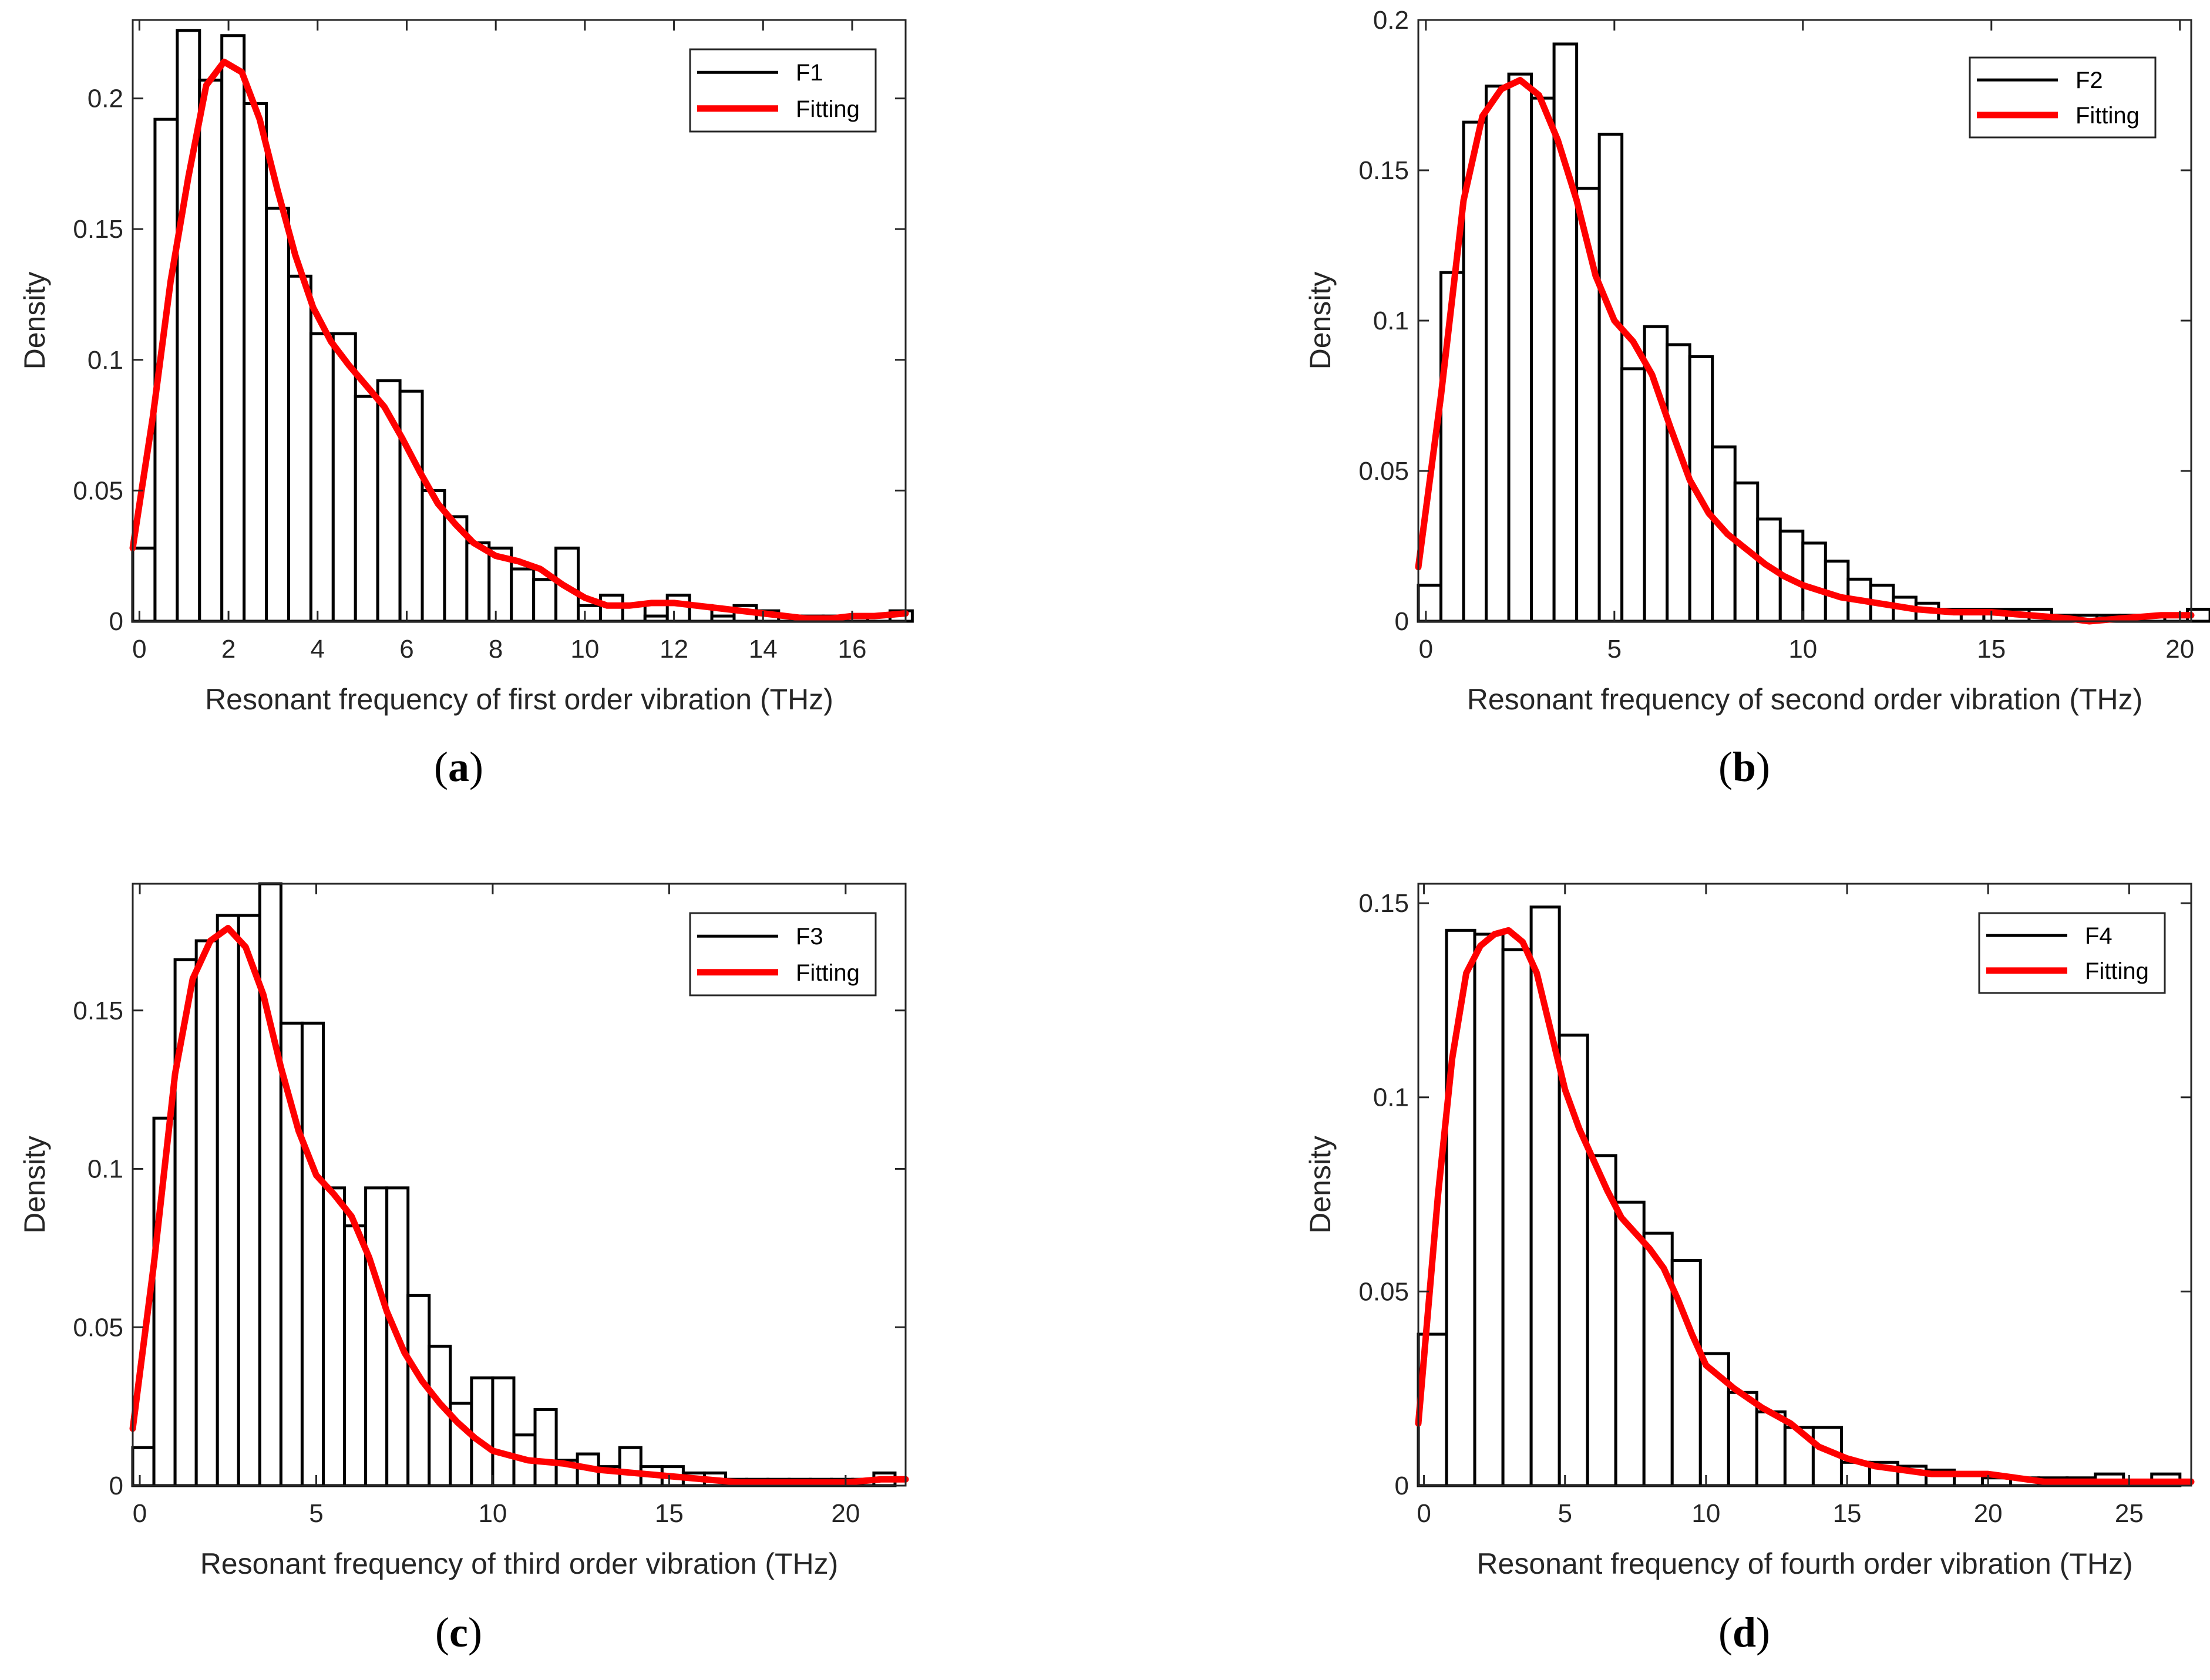 The width and height of the screenshot is (2210, 1680). I want to click on legend-label-histogram: F2, so click(2089, 80).